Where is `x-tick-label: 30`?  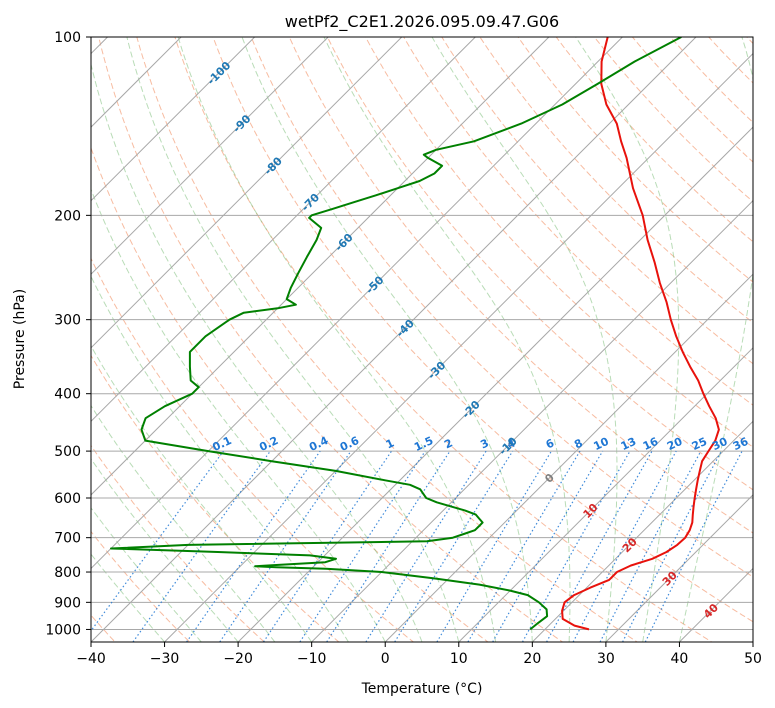
x-tick-label: 30 is located at coordinates (606, 659).